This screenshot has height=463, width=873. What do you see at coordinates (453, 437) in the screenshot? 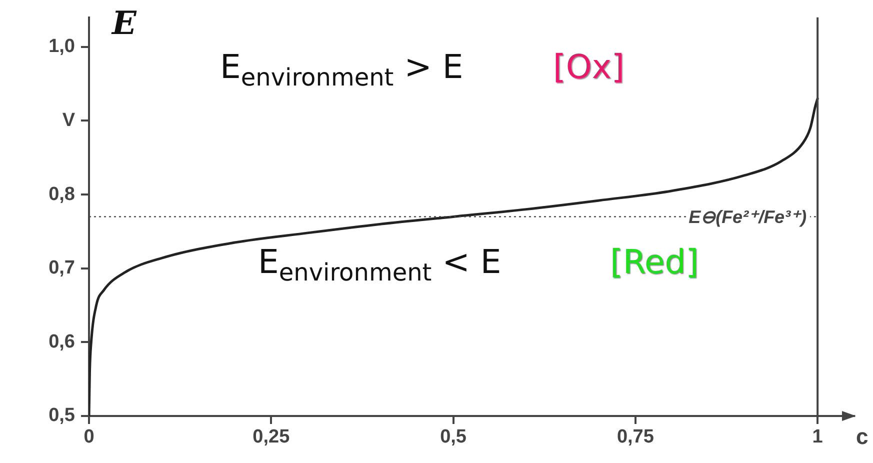
I see `x-tick-label: 0,5` at bounding box center [453, 437].